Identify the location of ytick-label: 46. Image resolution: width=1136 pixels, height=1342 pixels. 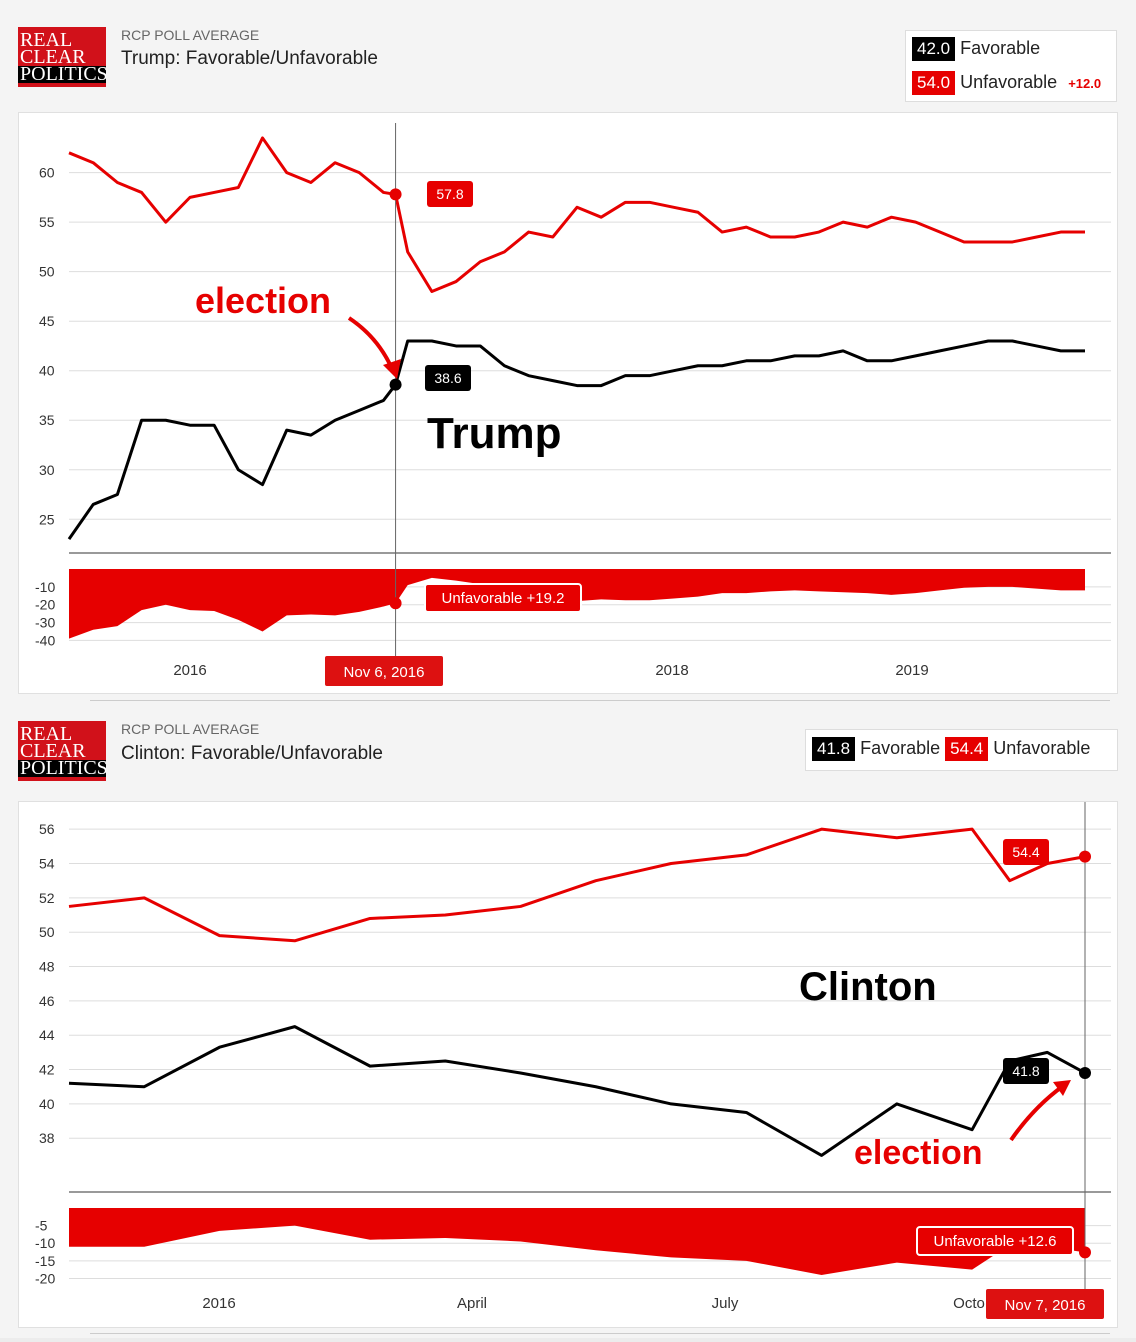
(47, 1001).